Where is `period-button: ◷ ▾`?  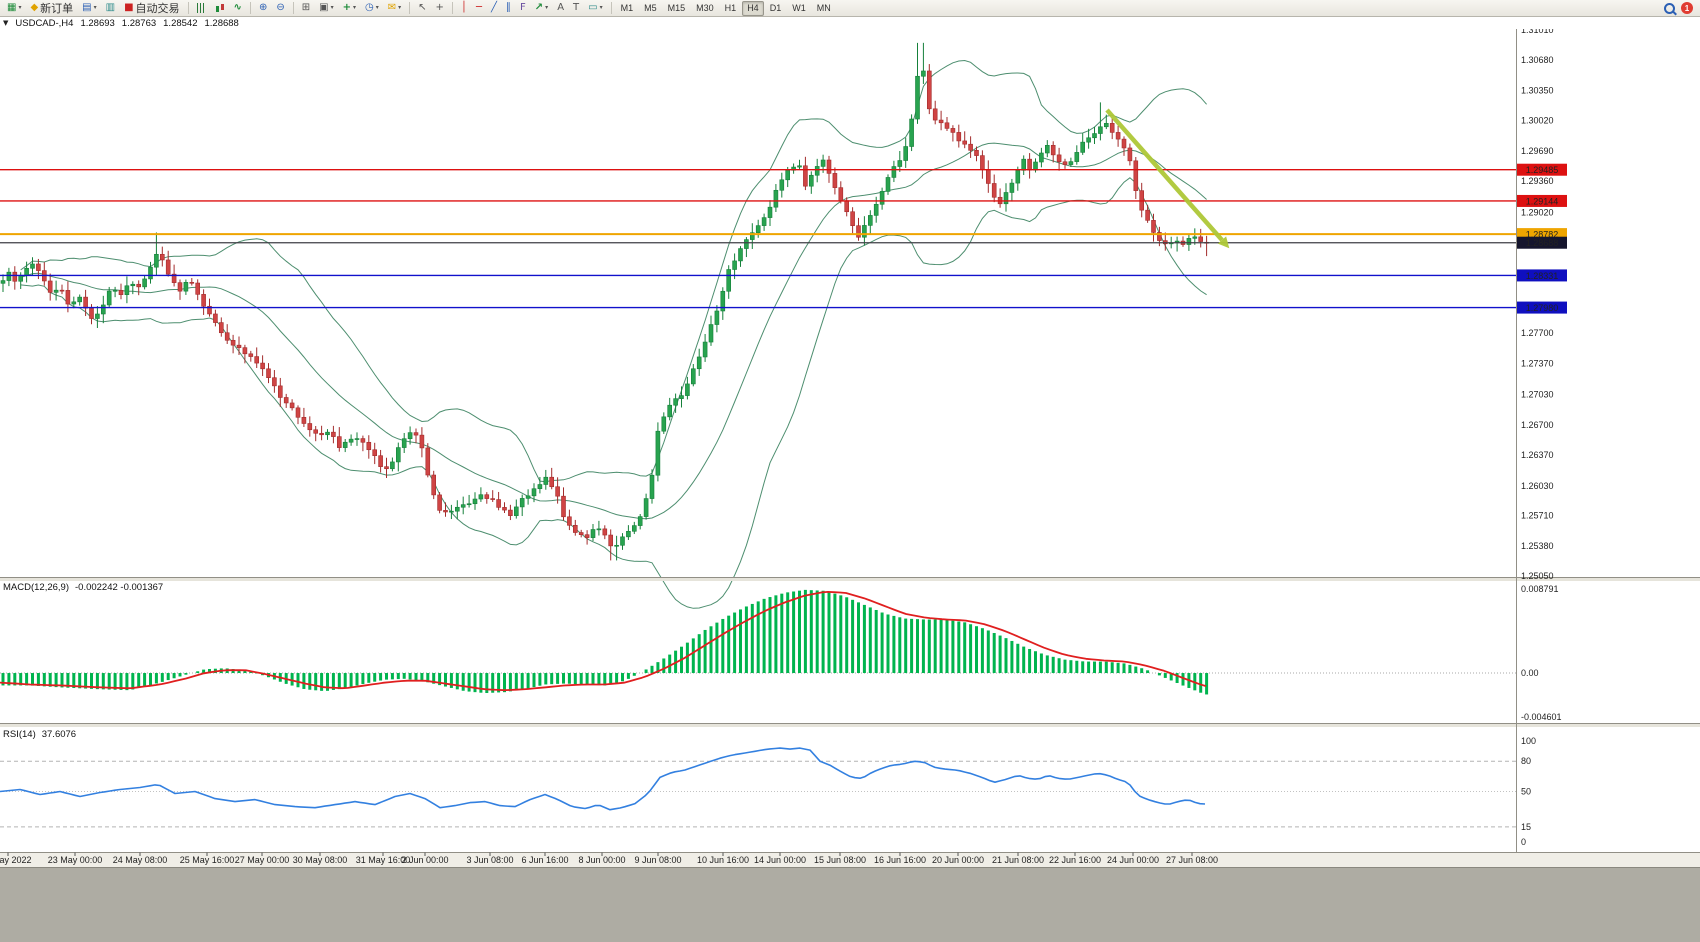
period-button: ◷ ▾ is located at coordinates (372, 8).